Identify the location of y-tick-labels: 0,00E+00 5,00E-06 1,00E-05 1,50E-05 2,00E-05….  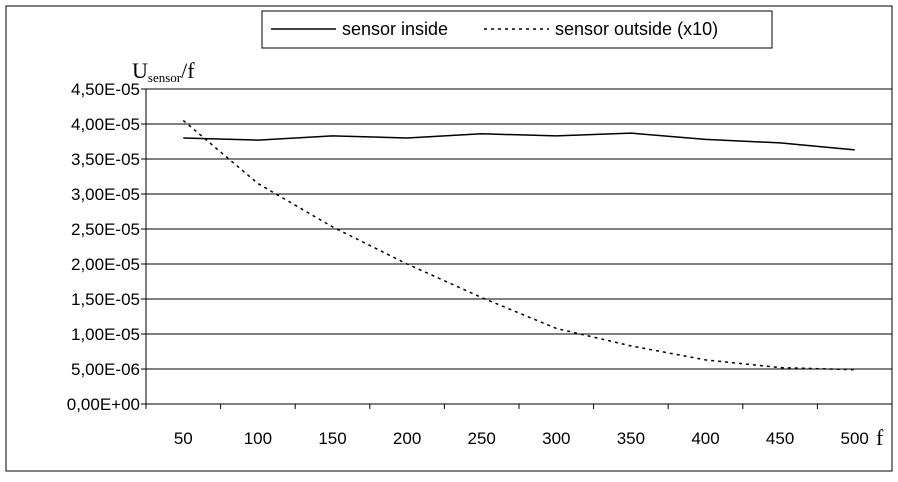
(103, 247).